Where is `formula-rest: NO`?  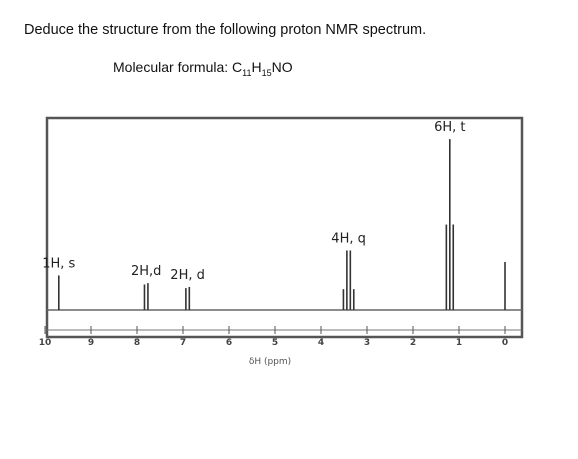 formula-rest: NO is located at coordinates (282, 67).